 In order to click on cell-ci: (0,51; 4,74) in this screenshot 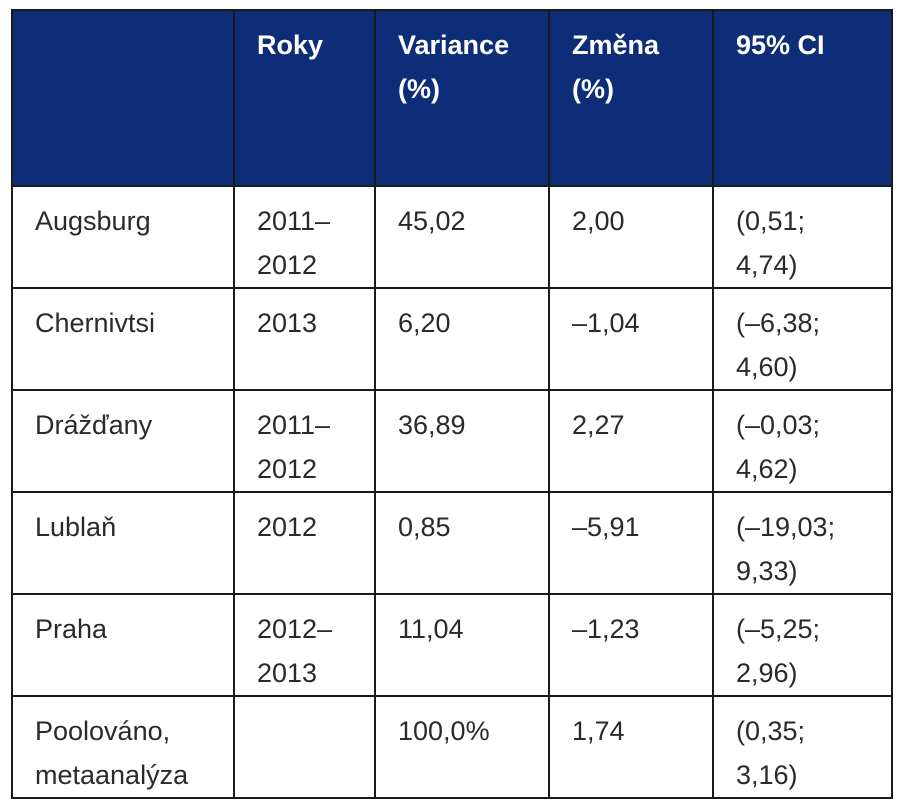, I will do `click(802, 237)`.